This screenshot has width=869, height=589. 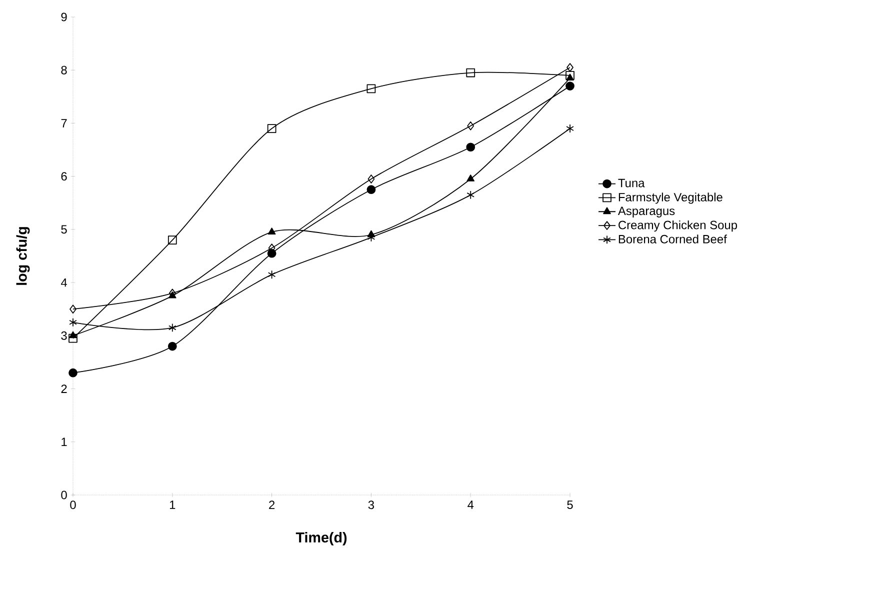 I want to click on y-axis-title: log cfu/g, so click(x=23, y=256).